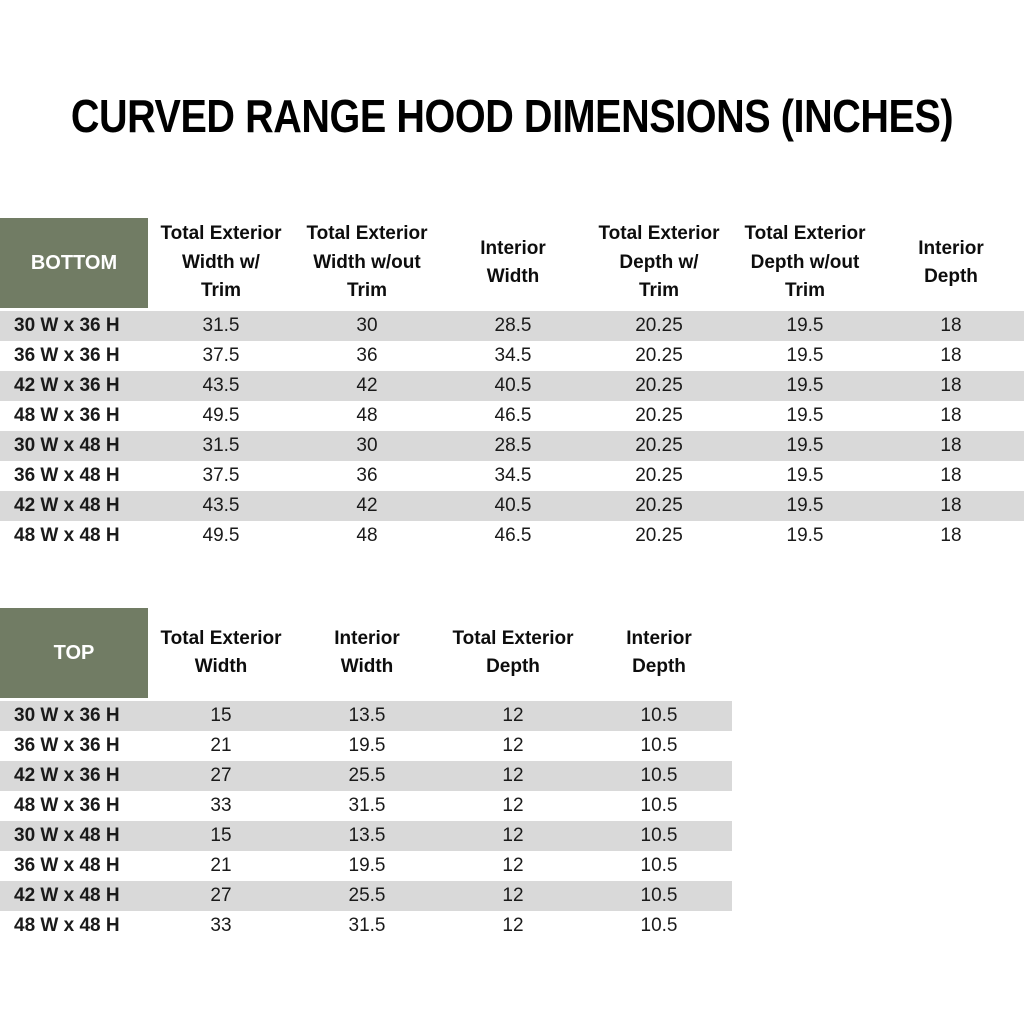  I want to click on table-row: 42 W x 36 H 27 25.5 12 10.5, so click(366, 776).